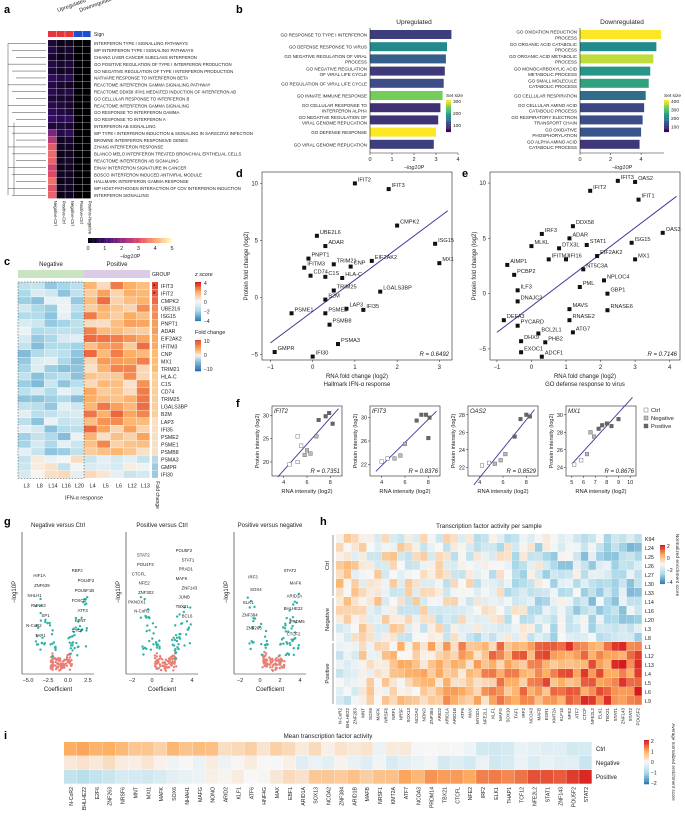  Describe the element at coordinates (448, 121) in the screenshot. I see `legend-gradient` at that location.